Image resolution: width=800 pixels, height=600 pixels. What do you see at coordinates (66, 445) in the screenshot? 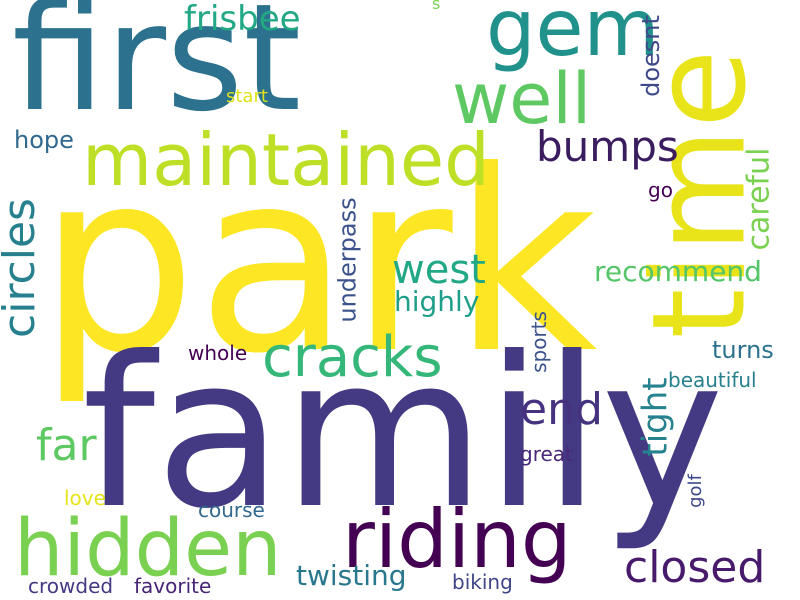
I see `word-far: far` at bounding box center [66, 445].